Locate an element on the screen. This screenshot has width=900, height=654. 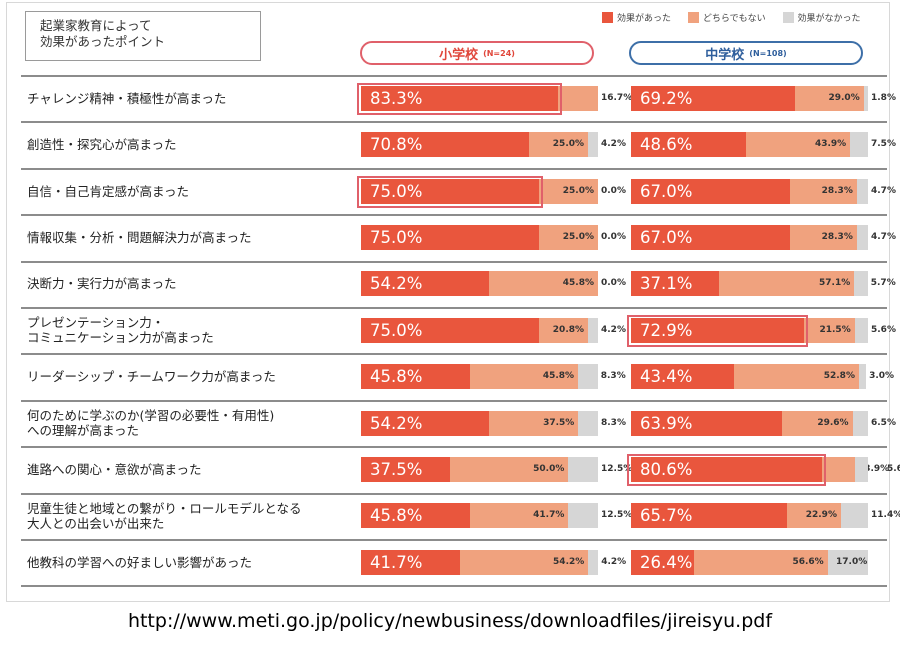
bar-effective-junior-high: 26.4% is located at coordinates (662, 562).